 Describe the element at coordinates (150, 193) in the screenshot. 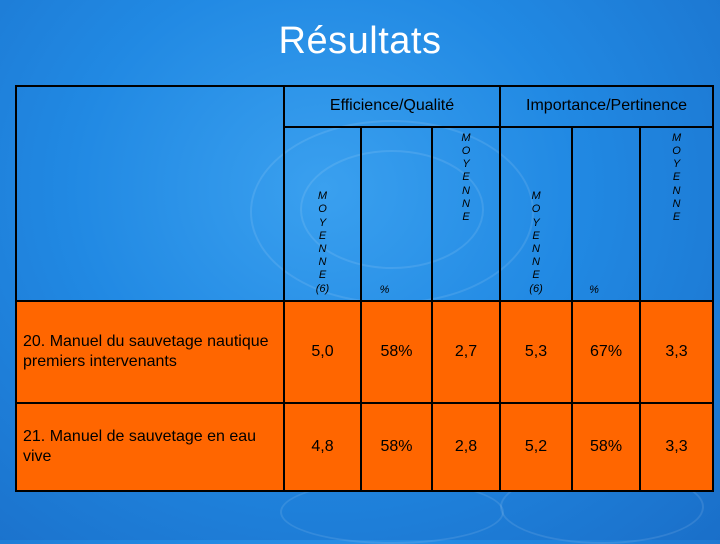

I see `empty-header-cell` at that location.